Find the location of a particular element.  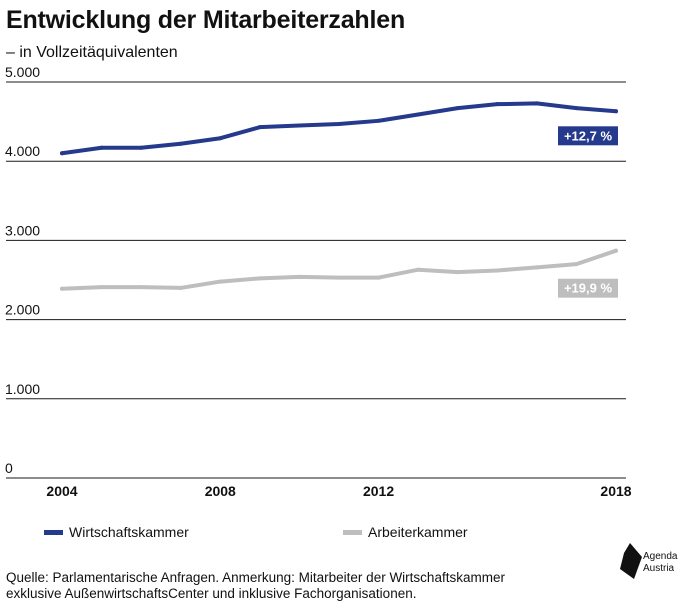

legend-swatch-arbeiterkammer is located at coordinates (352, 532).